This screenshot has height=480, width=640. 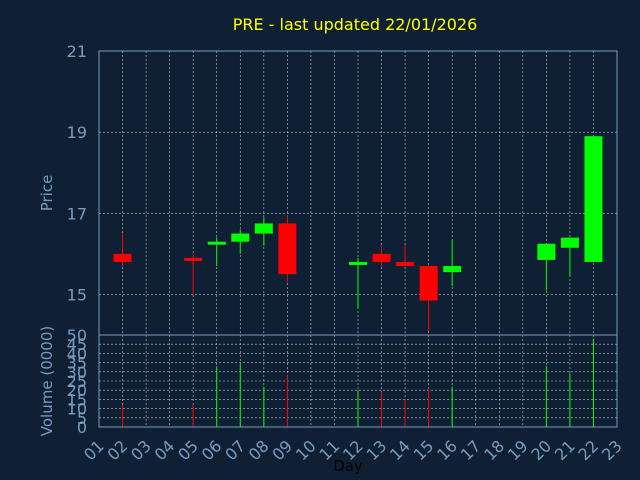 What do you see at coordinates (77, 213) in the screenshot?
I see `price-tick-label: 17` at bounding box center [77, 213].